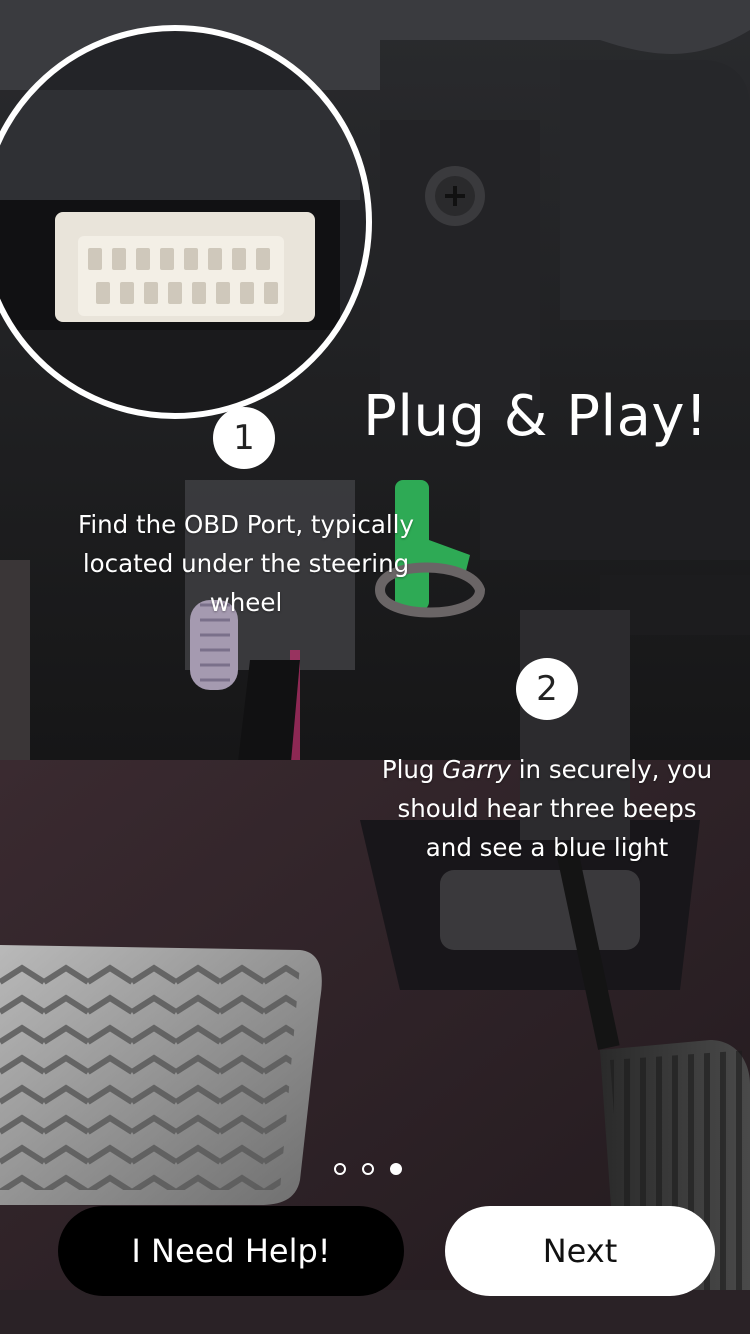 The image size is (750, 1334). What do you see at coordinates (535, 416) in the screenshot?
I see `screen-title: Plug & Play!` at bounding box center [535, 416].